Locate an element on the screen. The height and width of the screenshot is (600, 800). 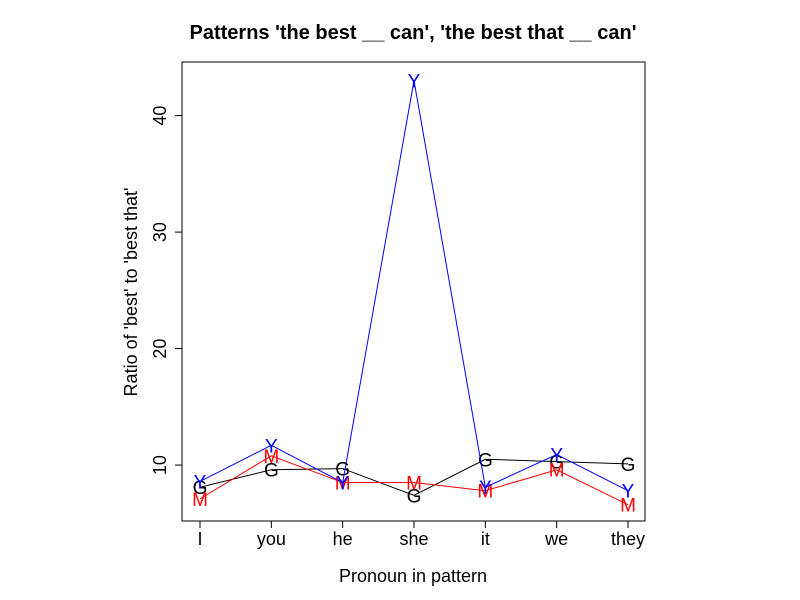
y-tick-label: 30 is located at coordinates (160, 232).